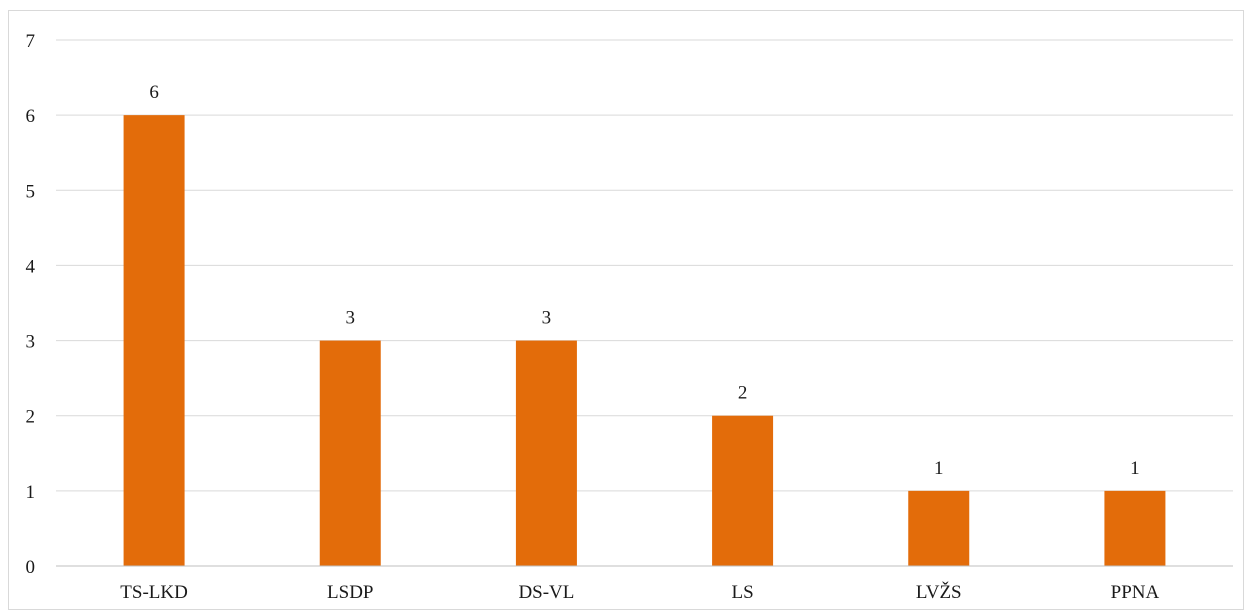 The image size is (1250, 615). What do you see at coordinates (31, 417) in the screenshot?
I see `y-tick-label: 2` at bounding box center [31, 417].